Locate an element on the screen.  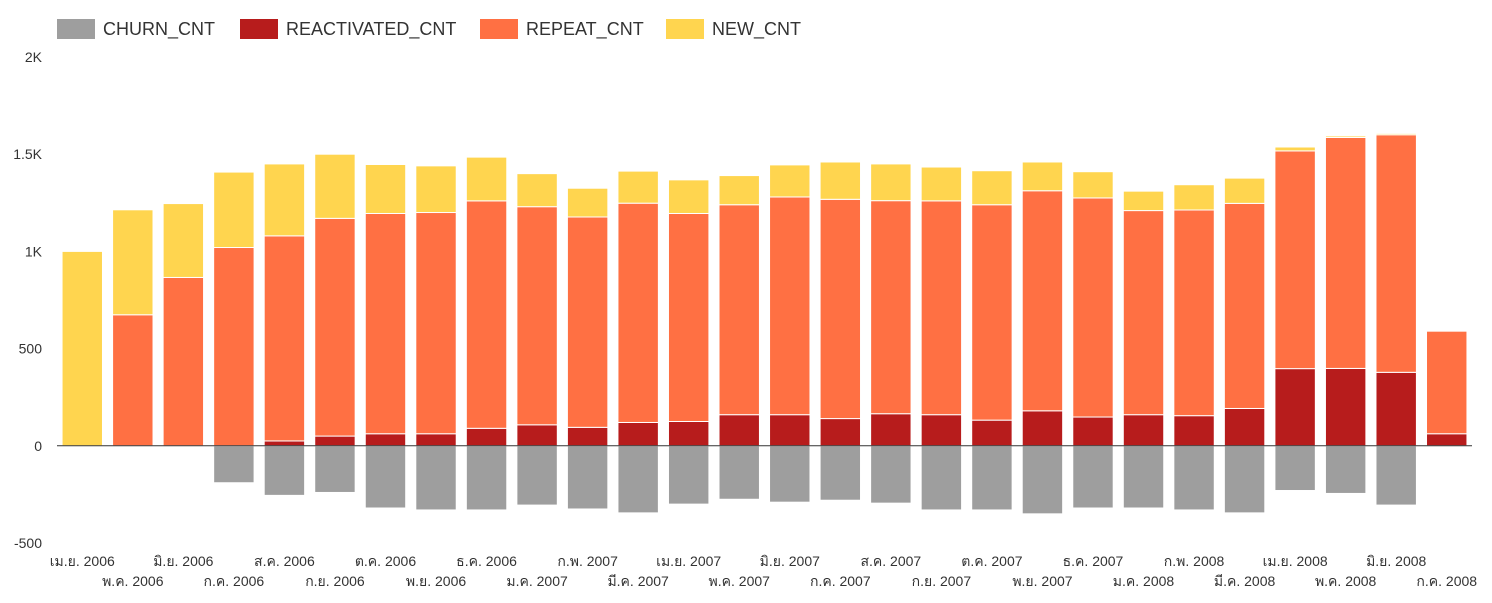
legend-item: REPEAT_CNT is located at coordinates (562, 29).